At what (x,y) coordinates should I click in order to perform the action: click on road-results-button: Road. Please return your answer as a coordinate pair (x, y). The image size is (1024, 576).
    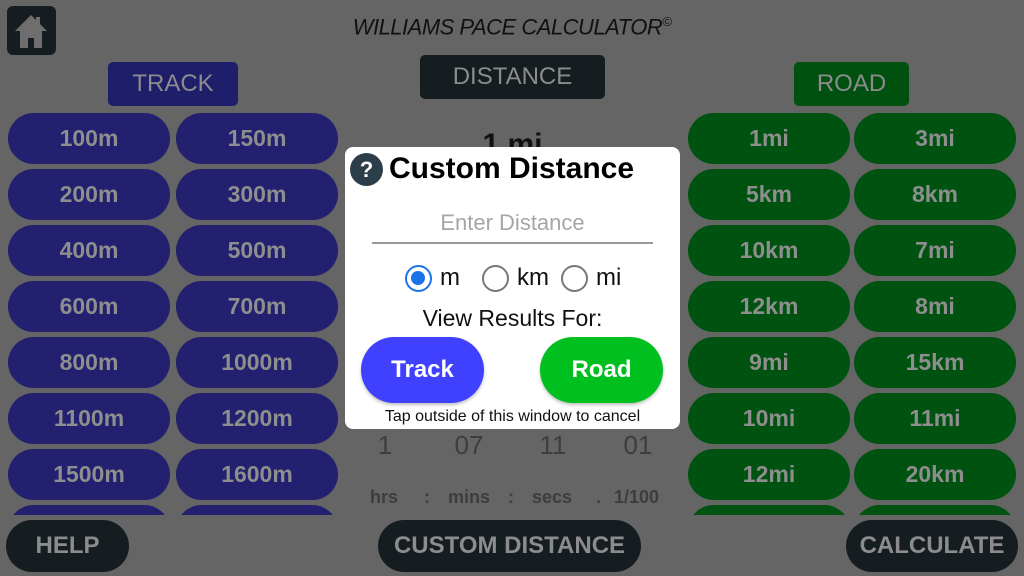
    Looking at the image, I should click on (601, 370).